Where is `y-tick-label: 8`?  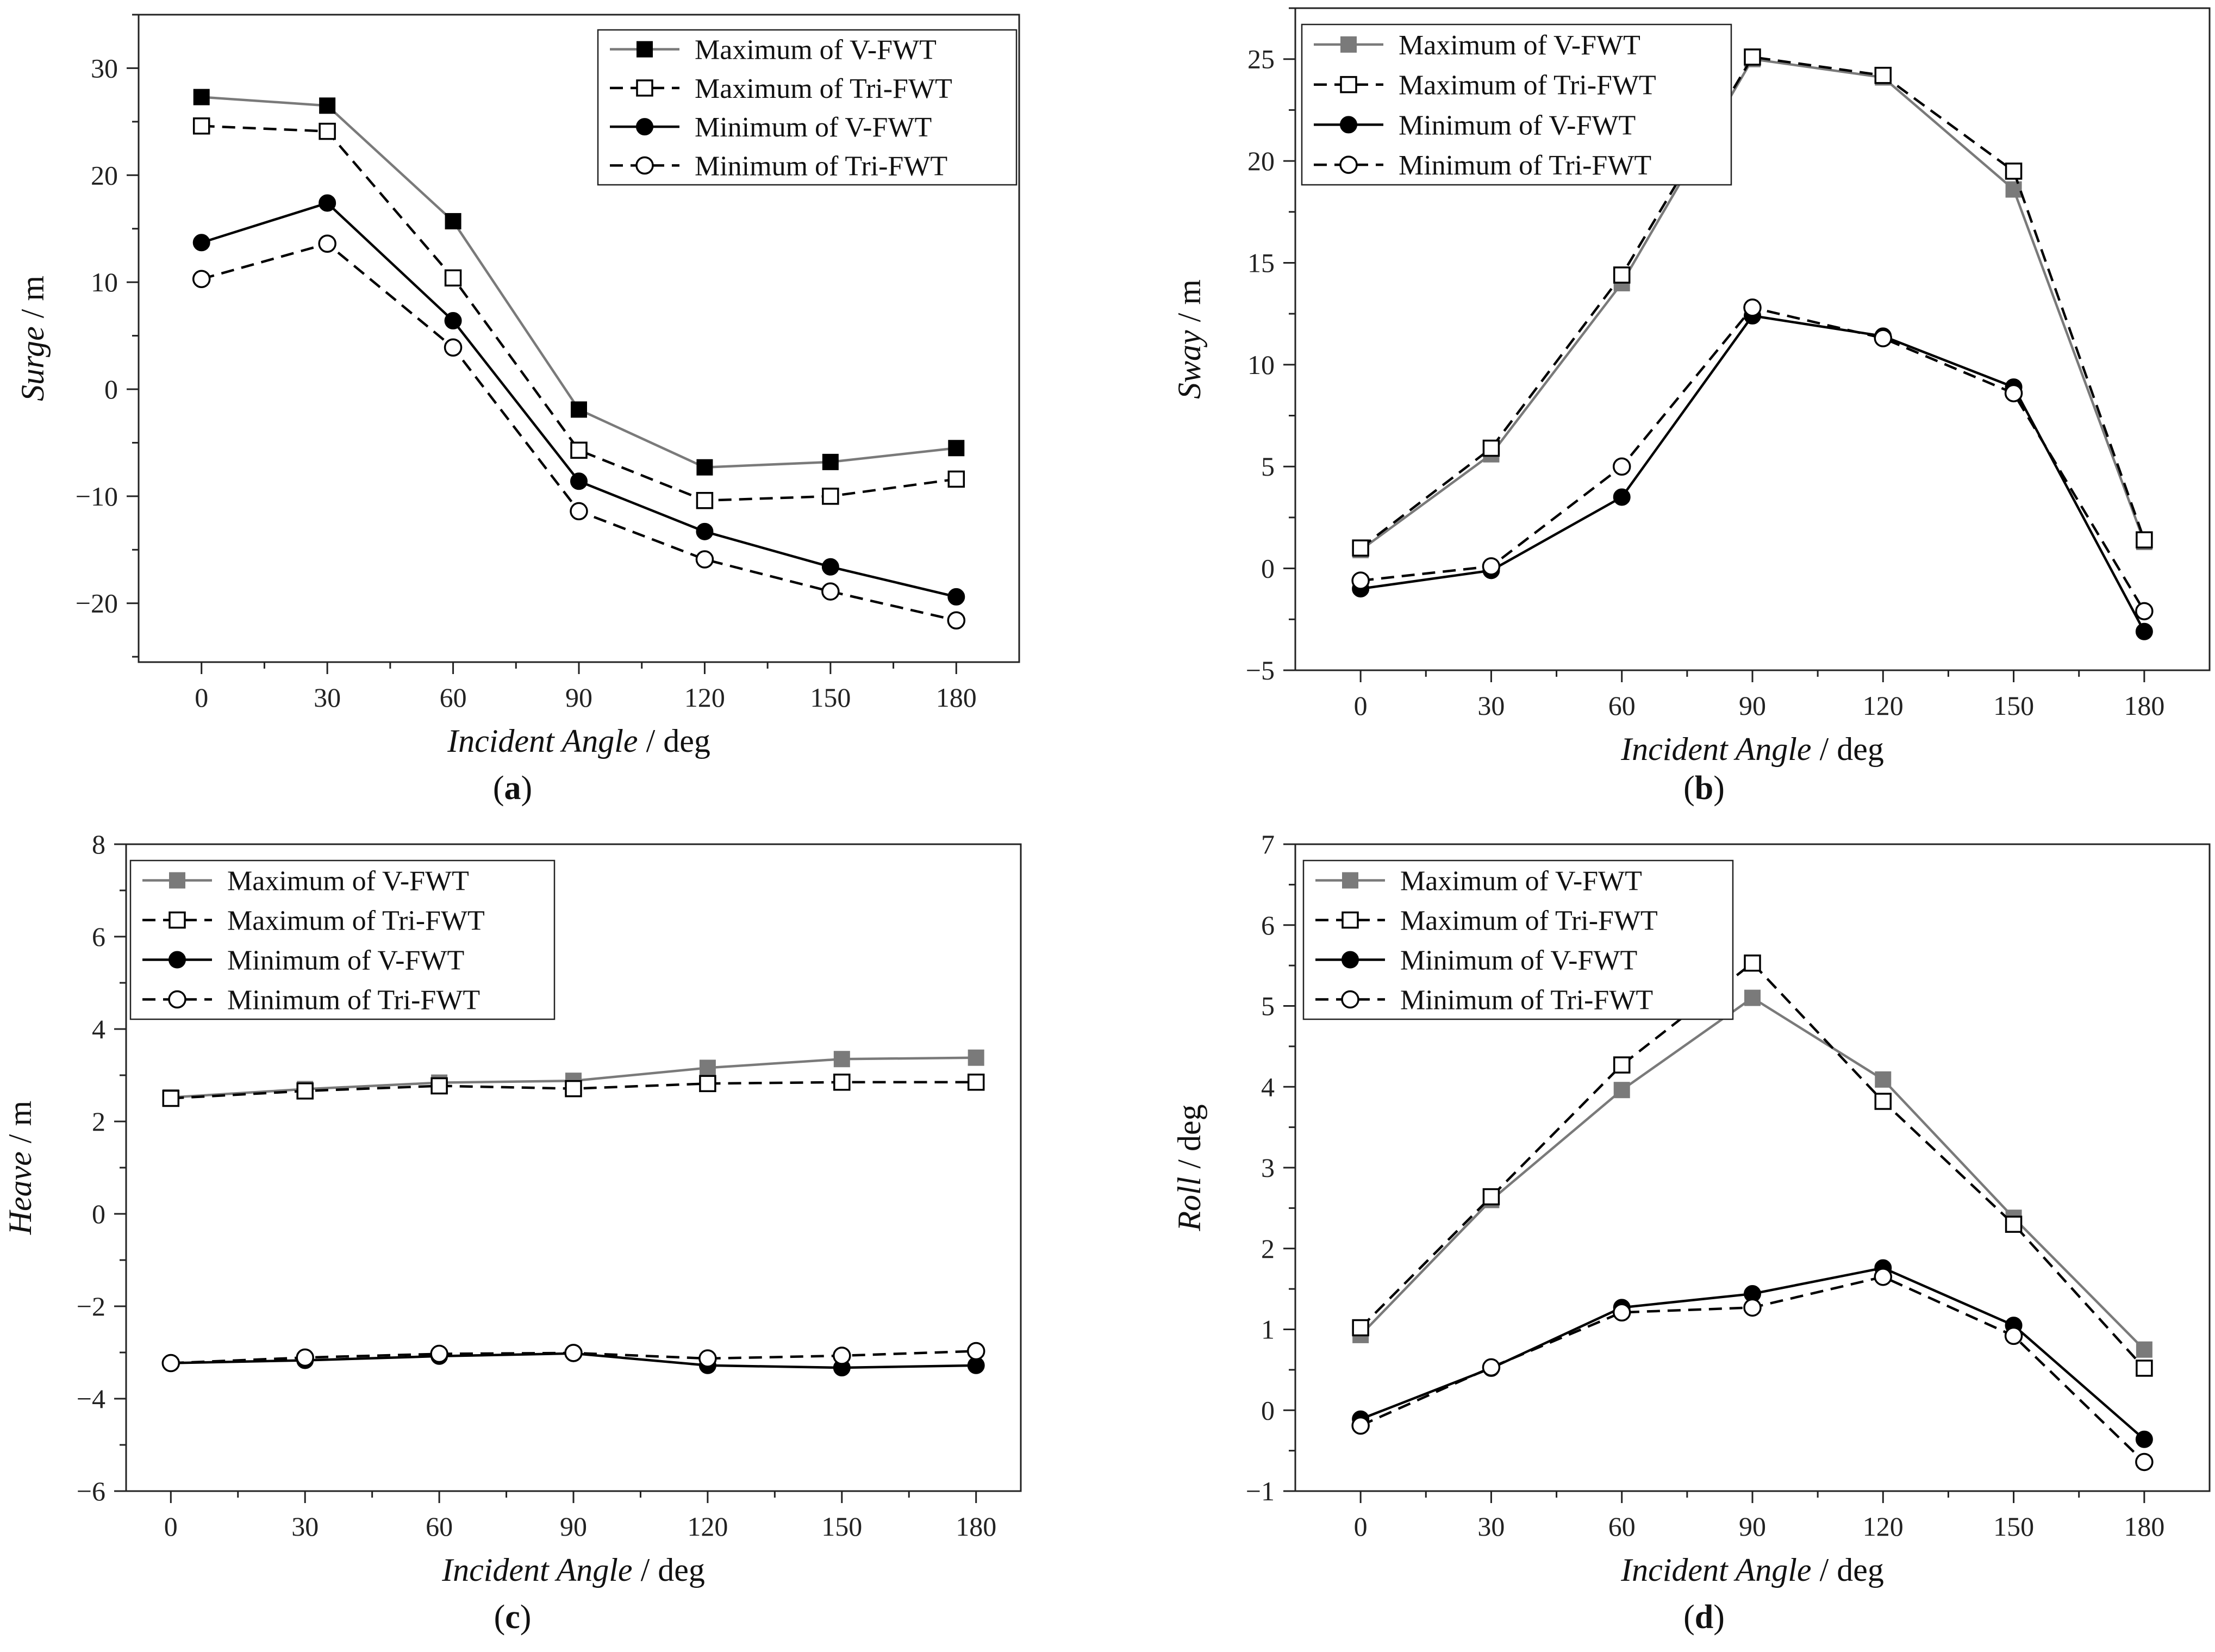 y-tick-label: 8 is located at coordinates (98, 844).